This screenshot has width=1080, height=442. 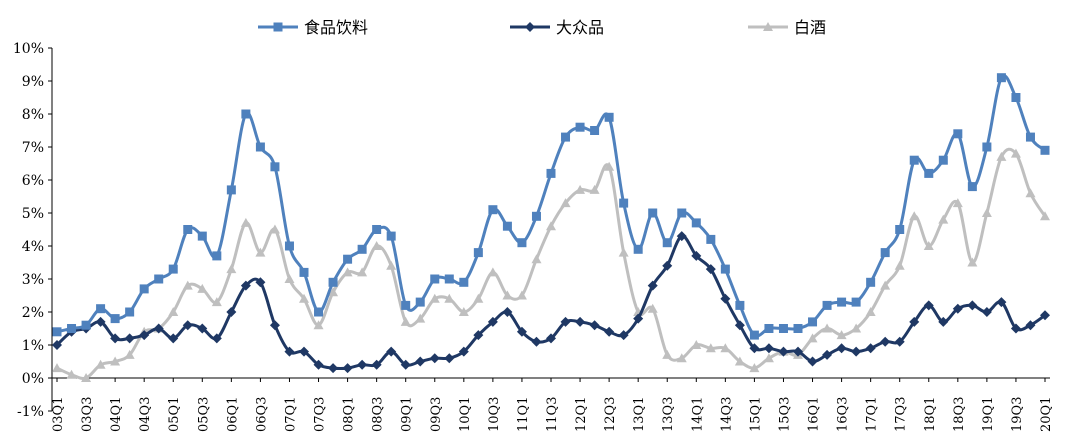 What do you see at coordinates (33, 379) in the screenshot?
I see `y-tick-label: 0%` at bounding box center [33, 379].